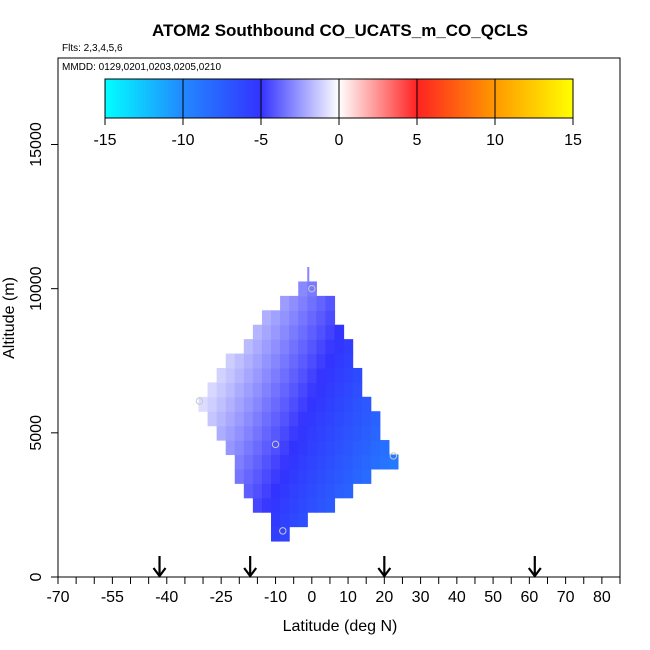  Describe the element at coordinates (275, 597) in the screenshot. I see `x-tick-label: -10` at that location.